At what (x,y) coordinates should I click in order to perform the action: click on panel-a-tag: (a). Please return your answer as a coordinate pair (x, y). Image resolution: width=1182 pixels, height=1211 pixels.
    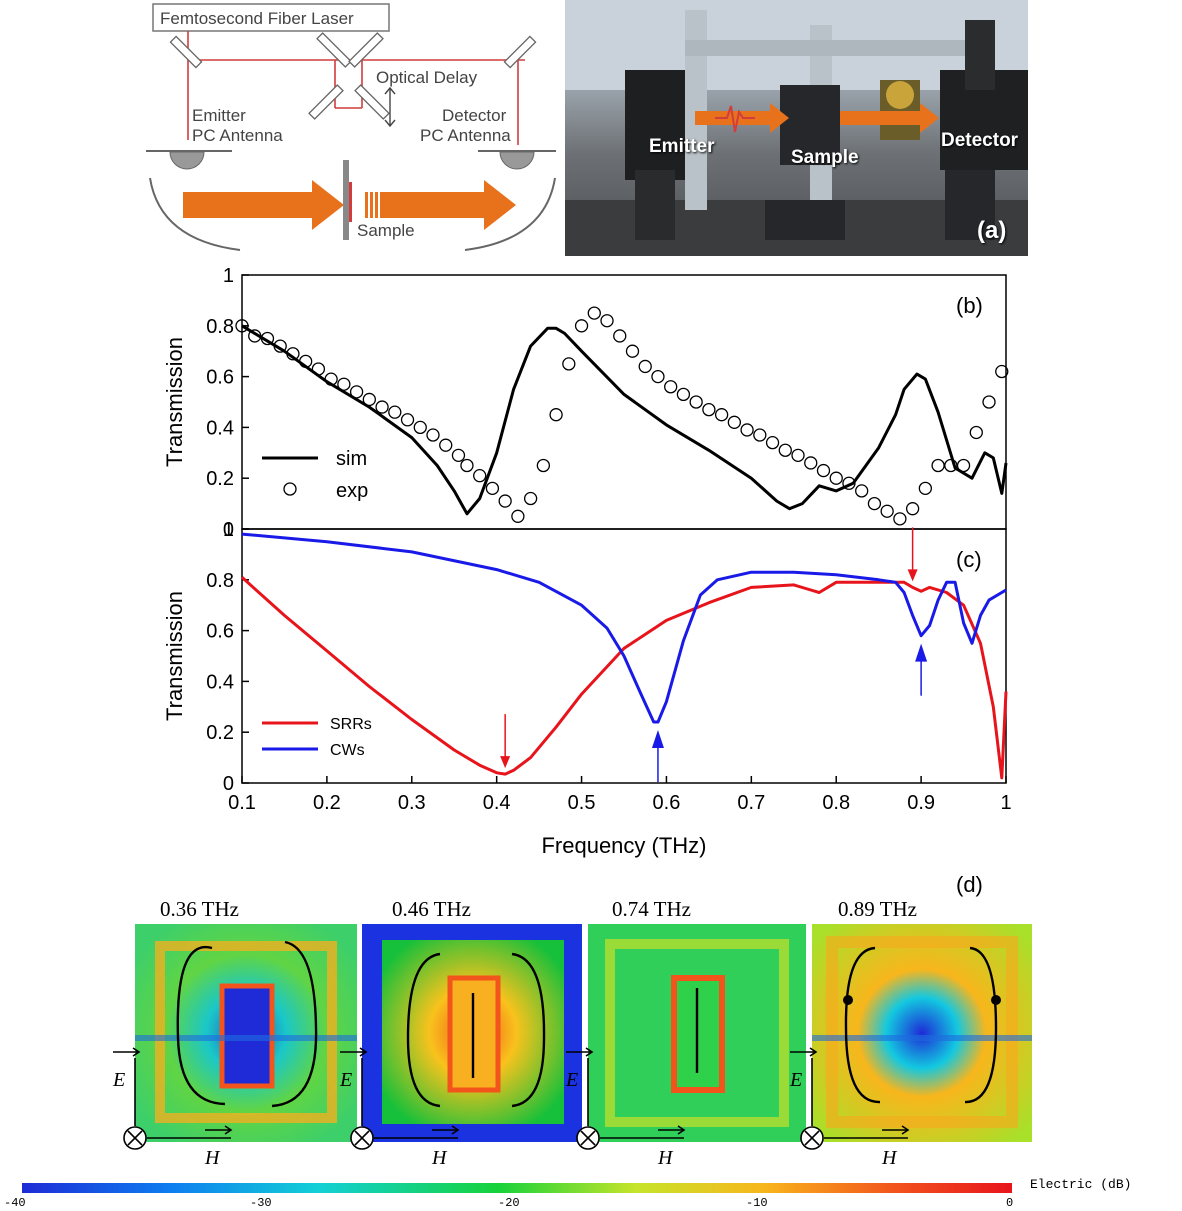
    Looking at the image, I should click on (992, 230).